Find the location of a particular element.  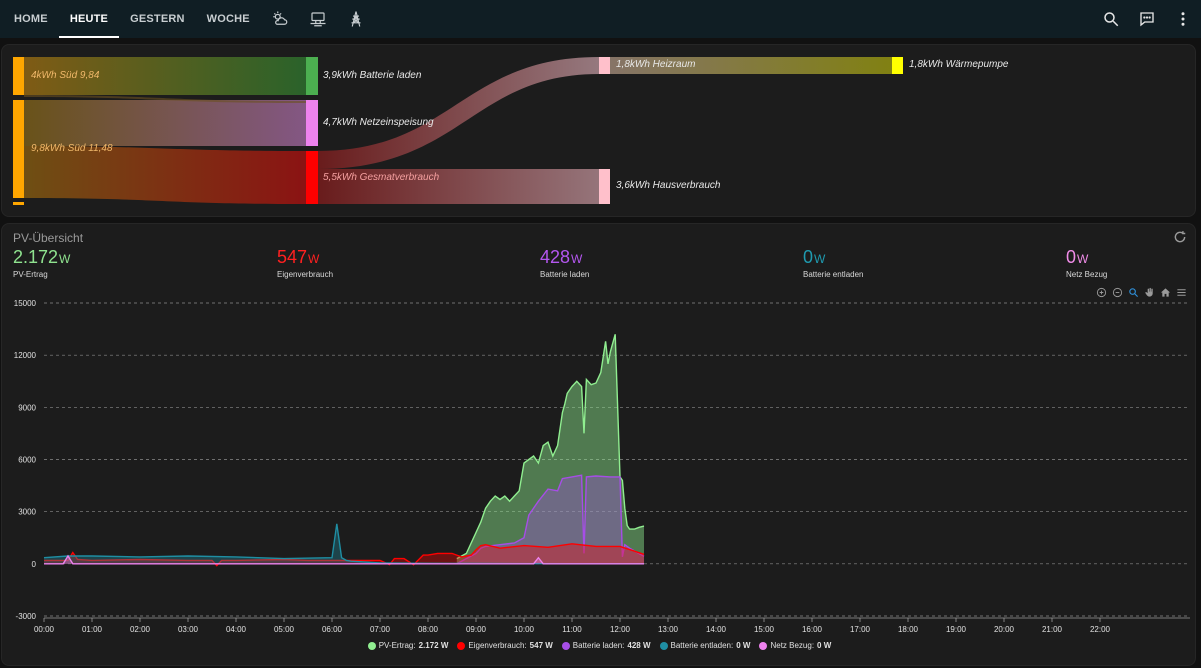

x-tick-label: 21:00 is located at coordinates (1052, 629).